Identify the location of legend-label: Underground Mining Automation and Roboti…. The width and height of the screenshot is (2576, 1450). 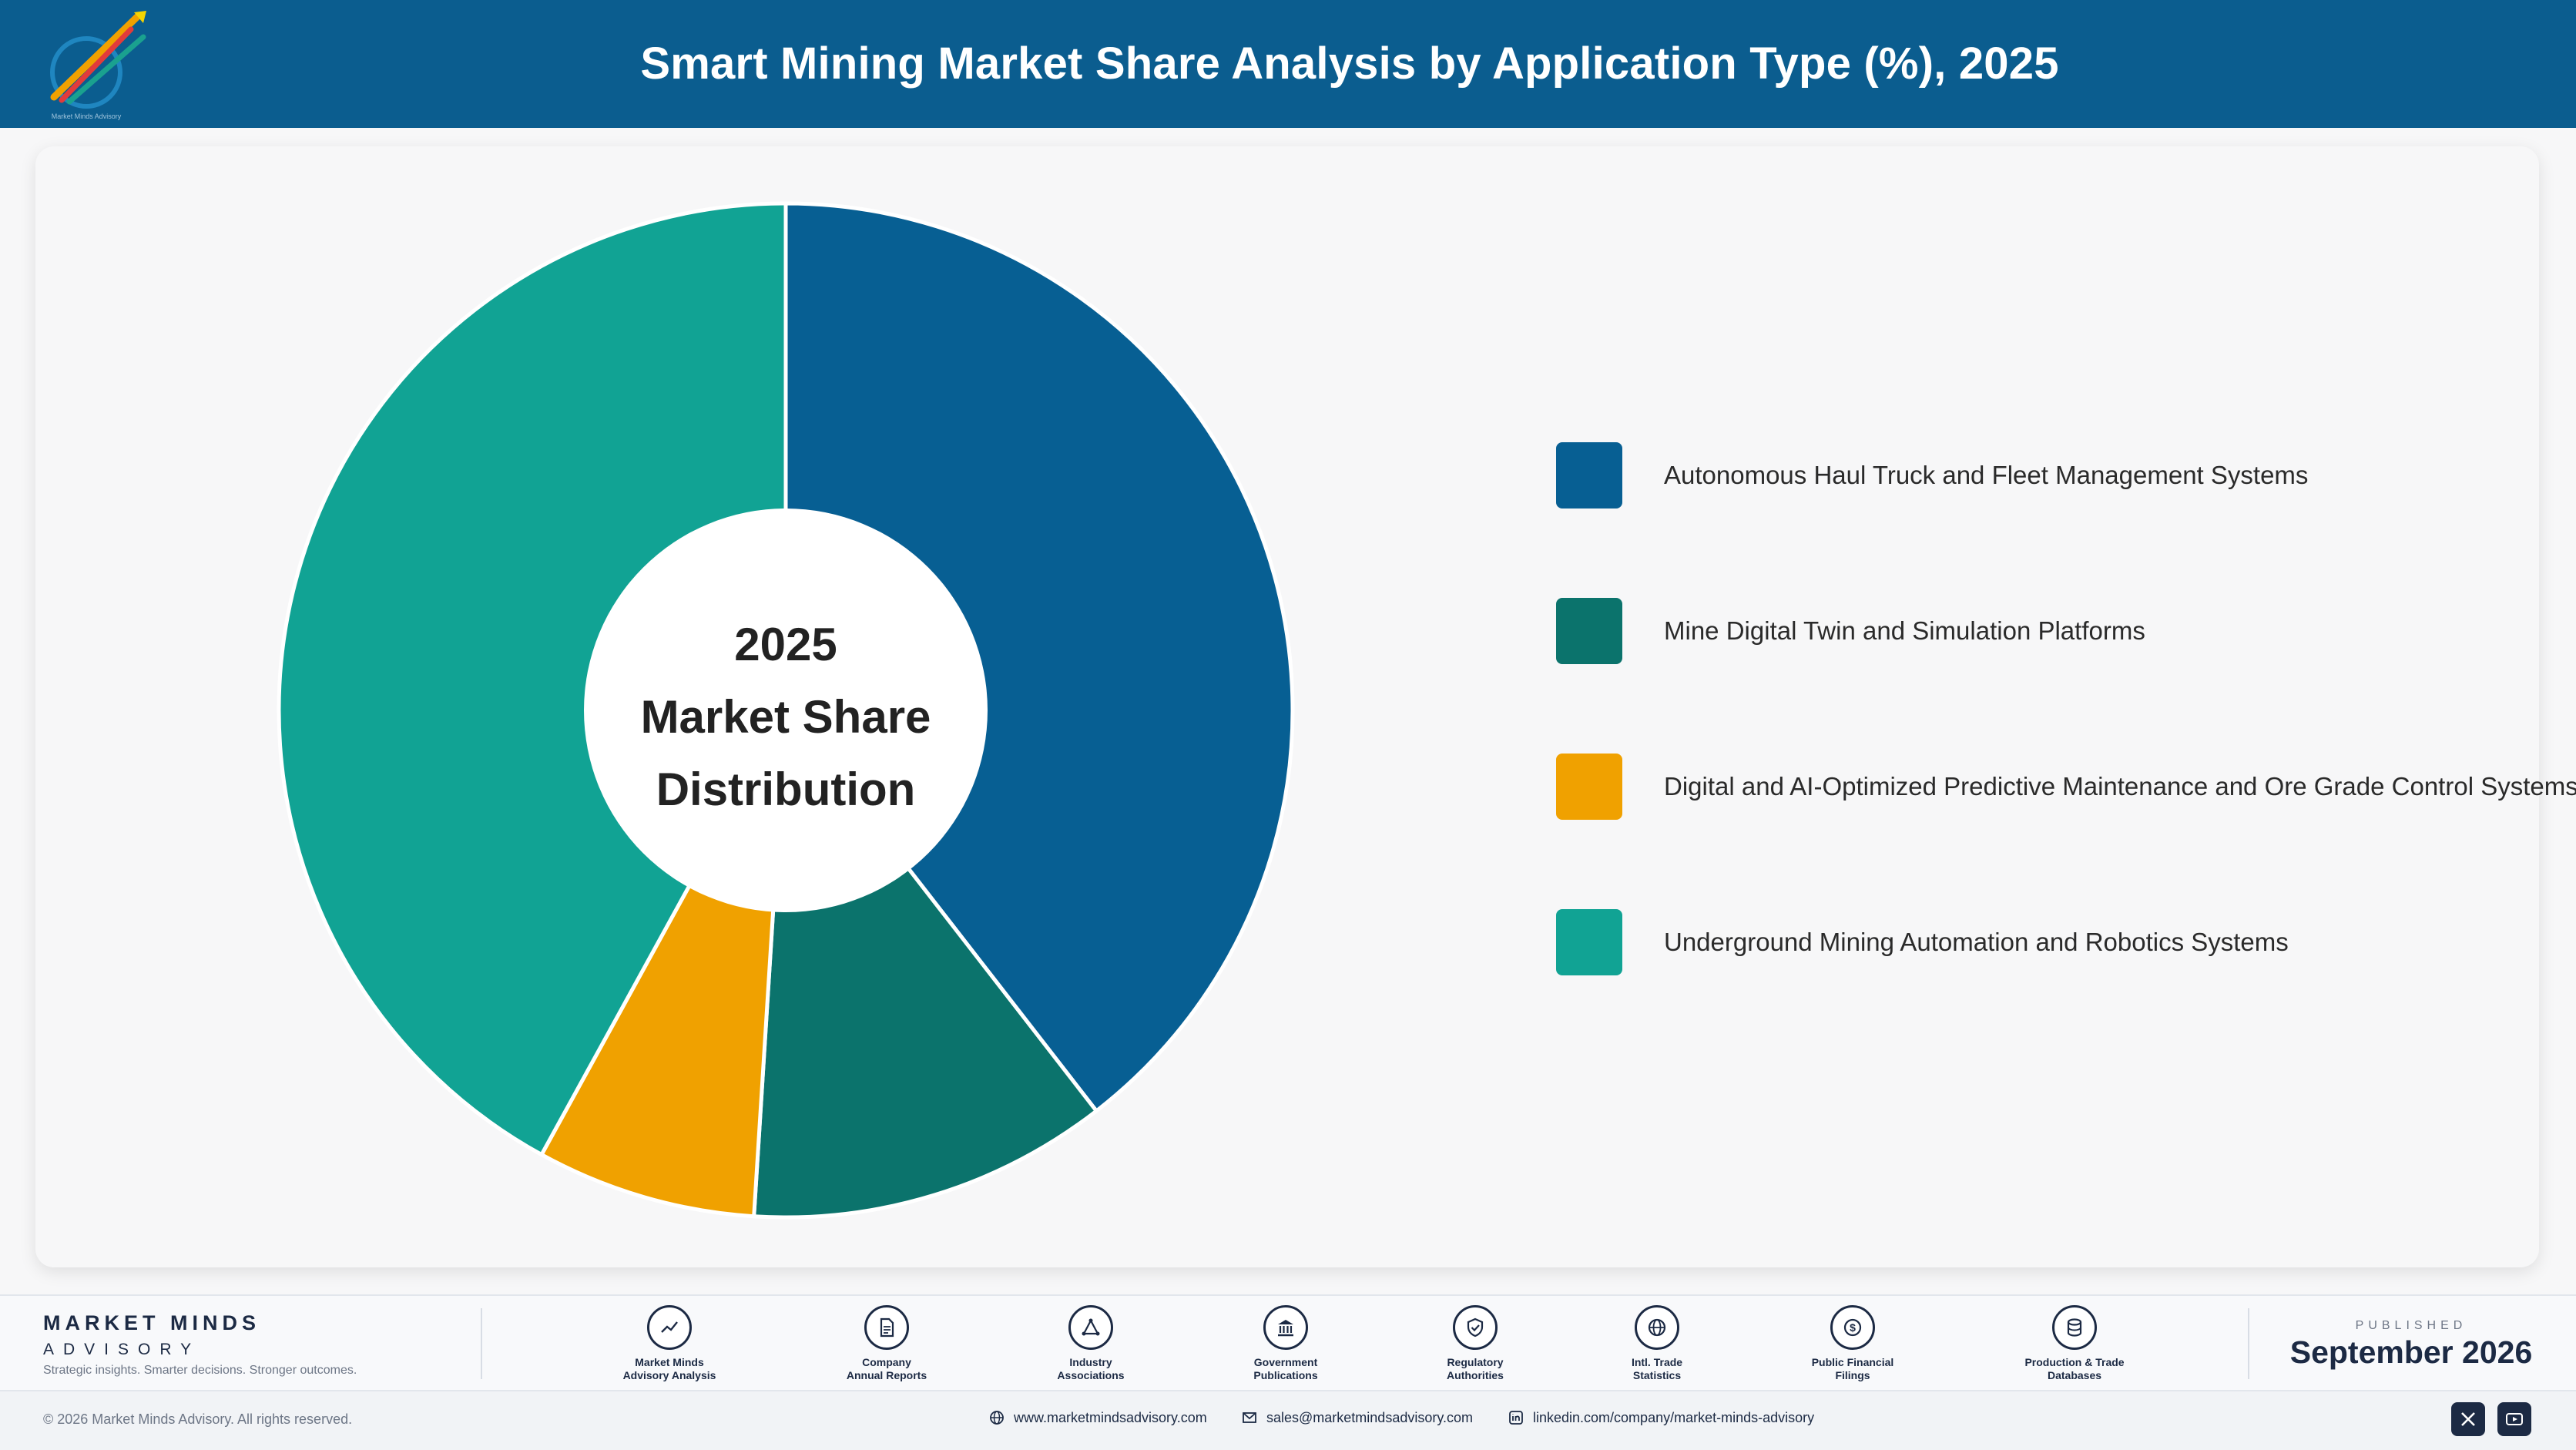
(1976, 942).